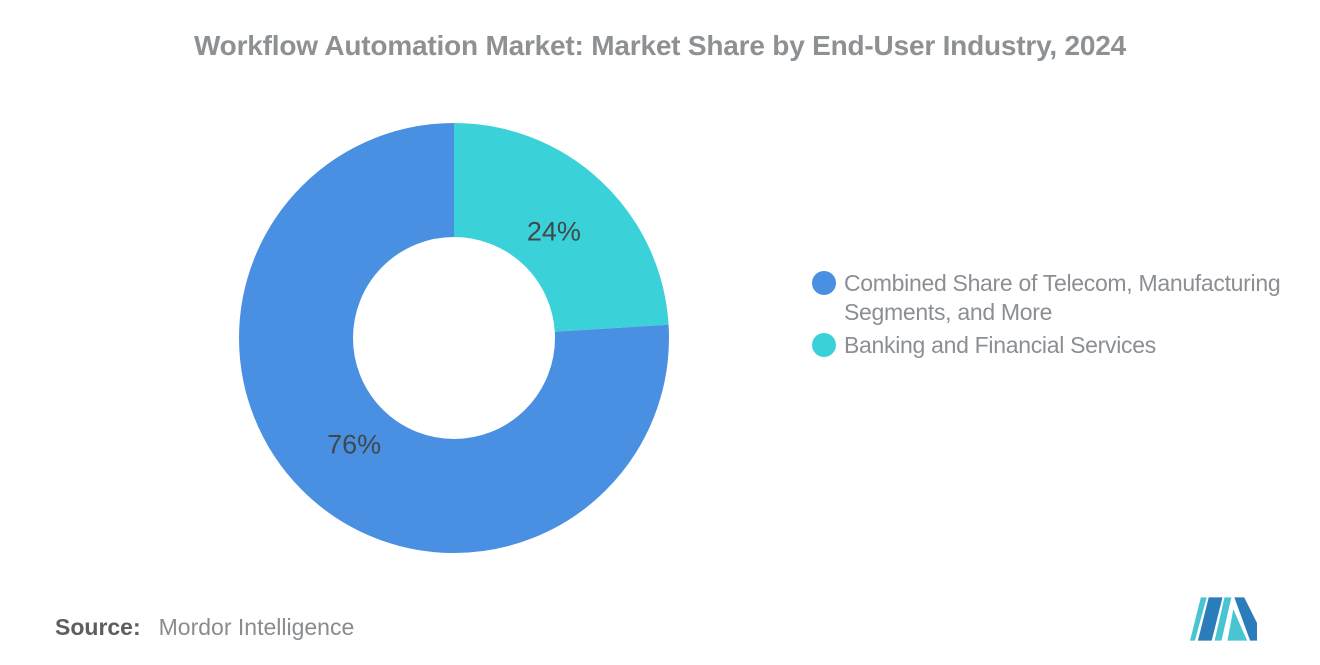 The height and width of the screenshot is (665, 1320). I want to click on source-line: Source: Mordor Intelligence, so click(204, 627).